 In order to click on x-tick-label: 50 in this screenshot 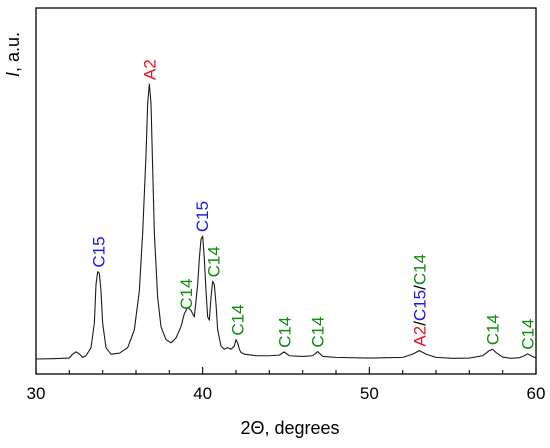, I will do `click(369, 393)`.